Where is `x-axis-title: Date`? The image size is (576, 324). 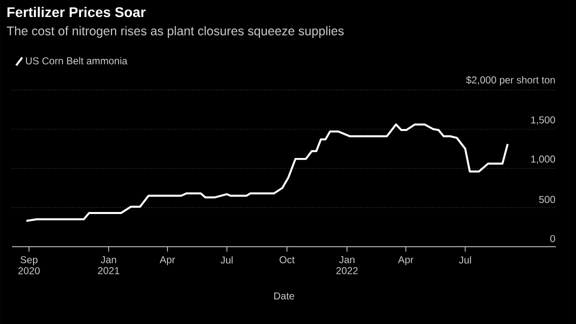
x-axis-title: Date is located at coordinates (284, 296).